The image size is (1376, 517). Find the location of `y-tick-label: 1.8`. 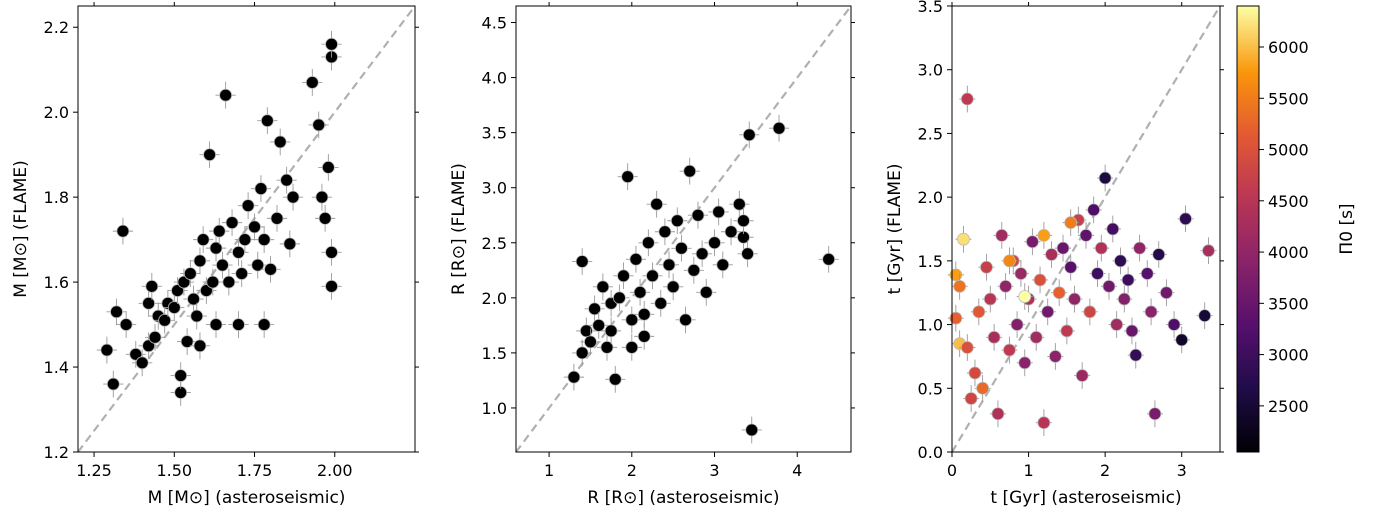

y-tick-label: 1.8 is located at coordinates (56, 197).